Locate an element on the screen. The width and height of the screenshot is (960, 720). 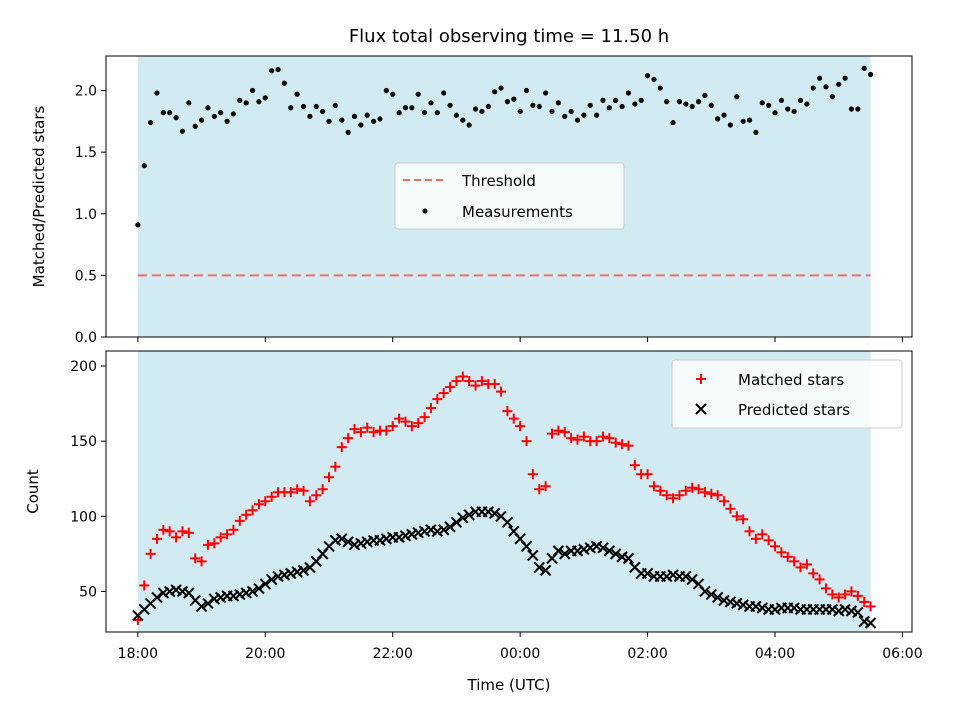
top-legend-box is located at coordinates (509, 196).